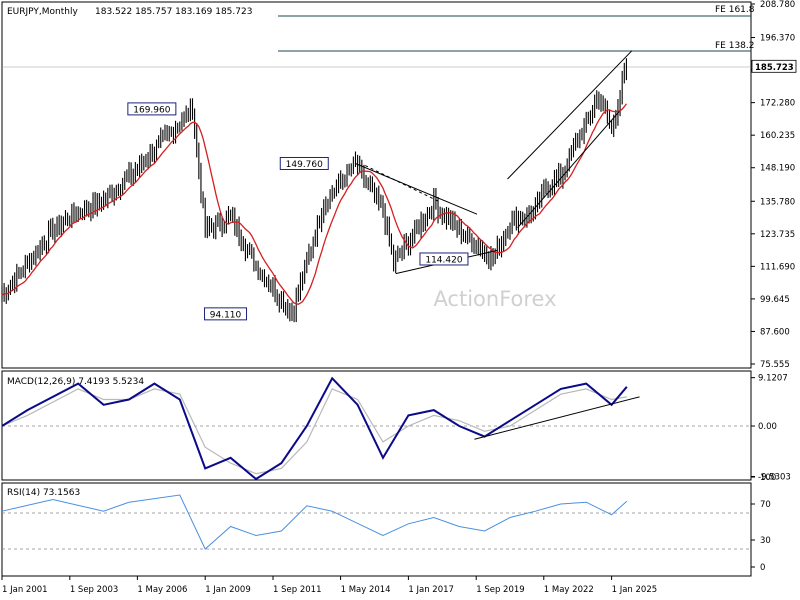  What do you see at coordinates (228, 590) in the screenshot?
I see `x-tick-label: 1 Jan 2009` at bounding box center [228, 590].